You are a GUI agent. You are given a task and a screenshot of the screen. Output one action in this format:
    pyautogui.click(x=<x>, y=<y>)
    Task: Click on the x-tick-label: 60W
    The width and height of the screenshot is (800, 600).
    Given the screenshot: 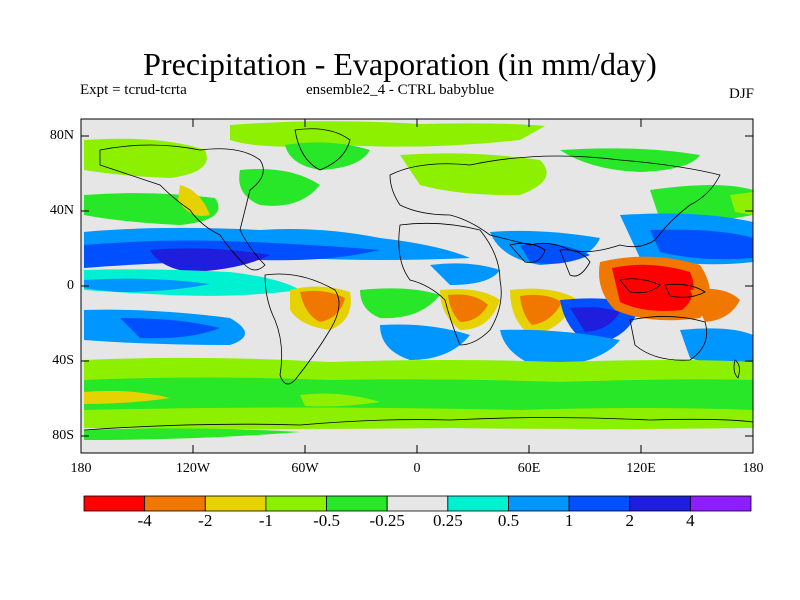 What is the action you would take?
    pyautogui.click(x=305, y=468)
    